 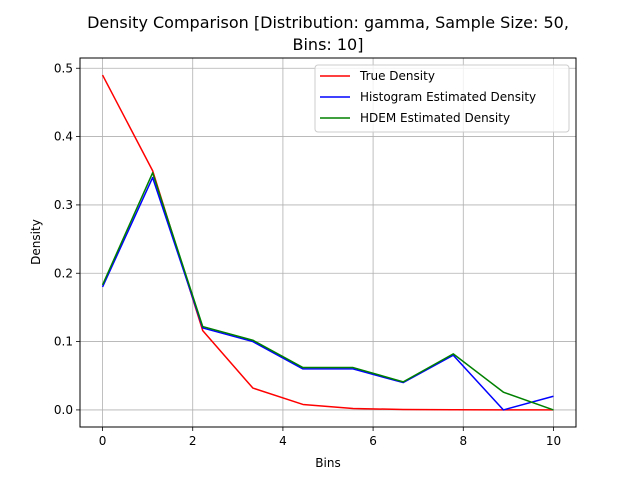 What do you see at coordinates (435, 118) in the screenshot?
I see `legend-label-hdem-estimated-density: HDEM Estimated Density` at bounding box center [435, 118].